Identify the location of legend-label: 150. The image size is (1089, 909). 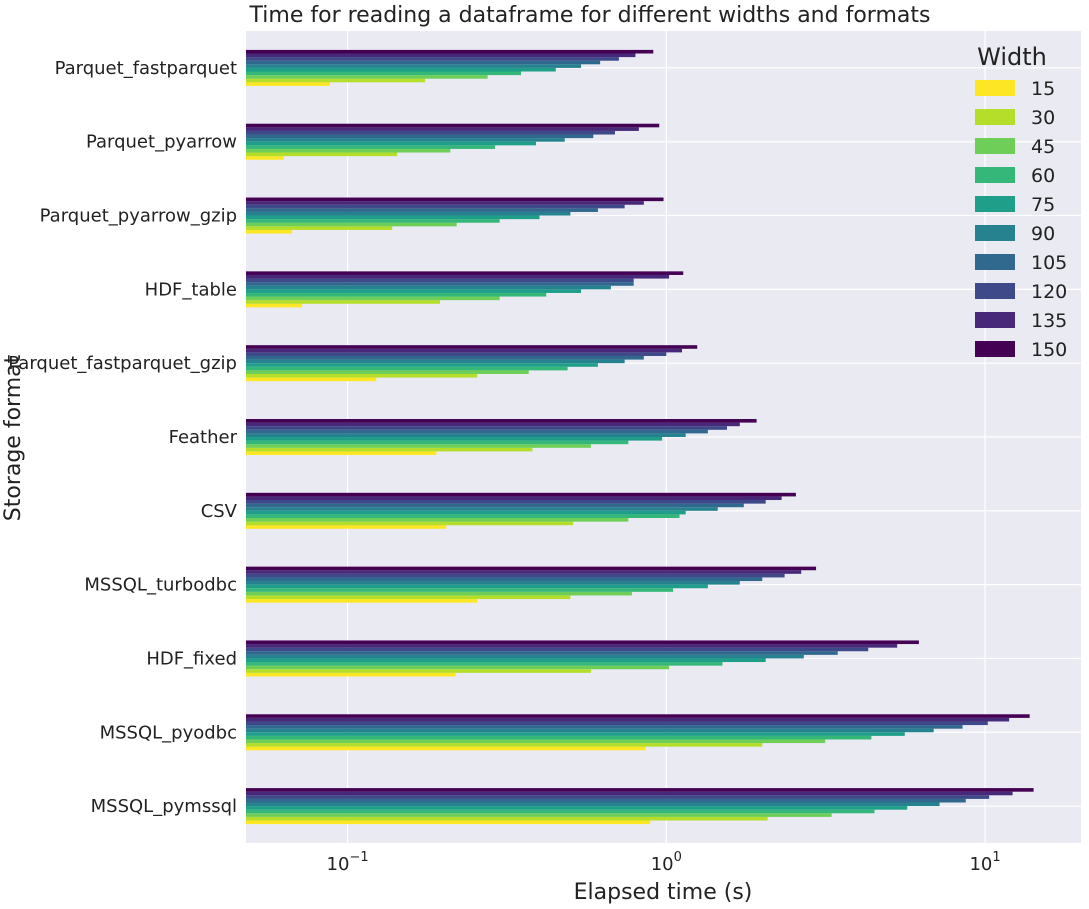
(1049, 350).